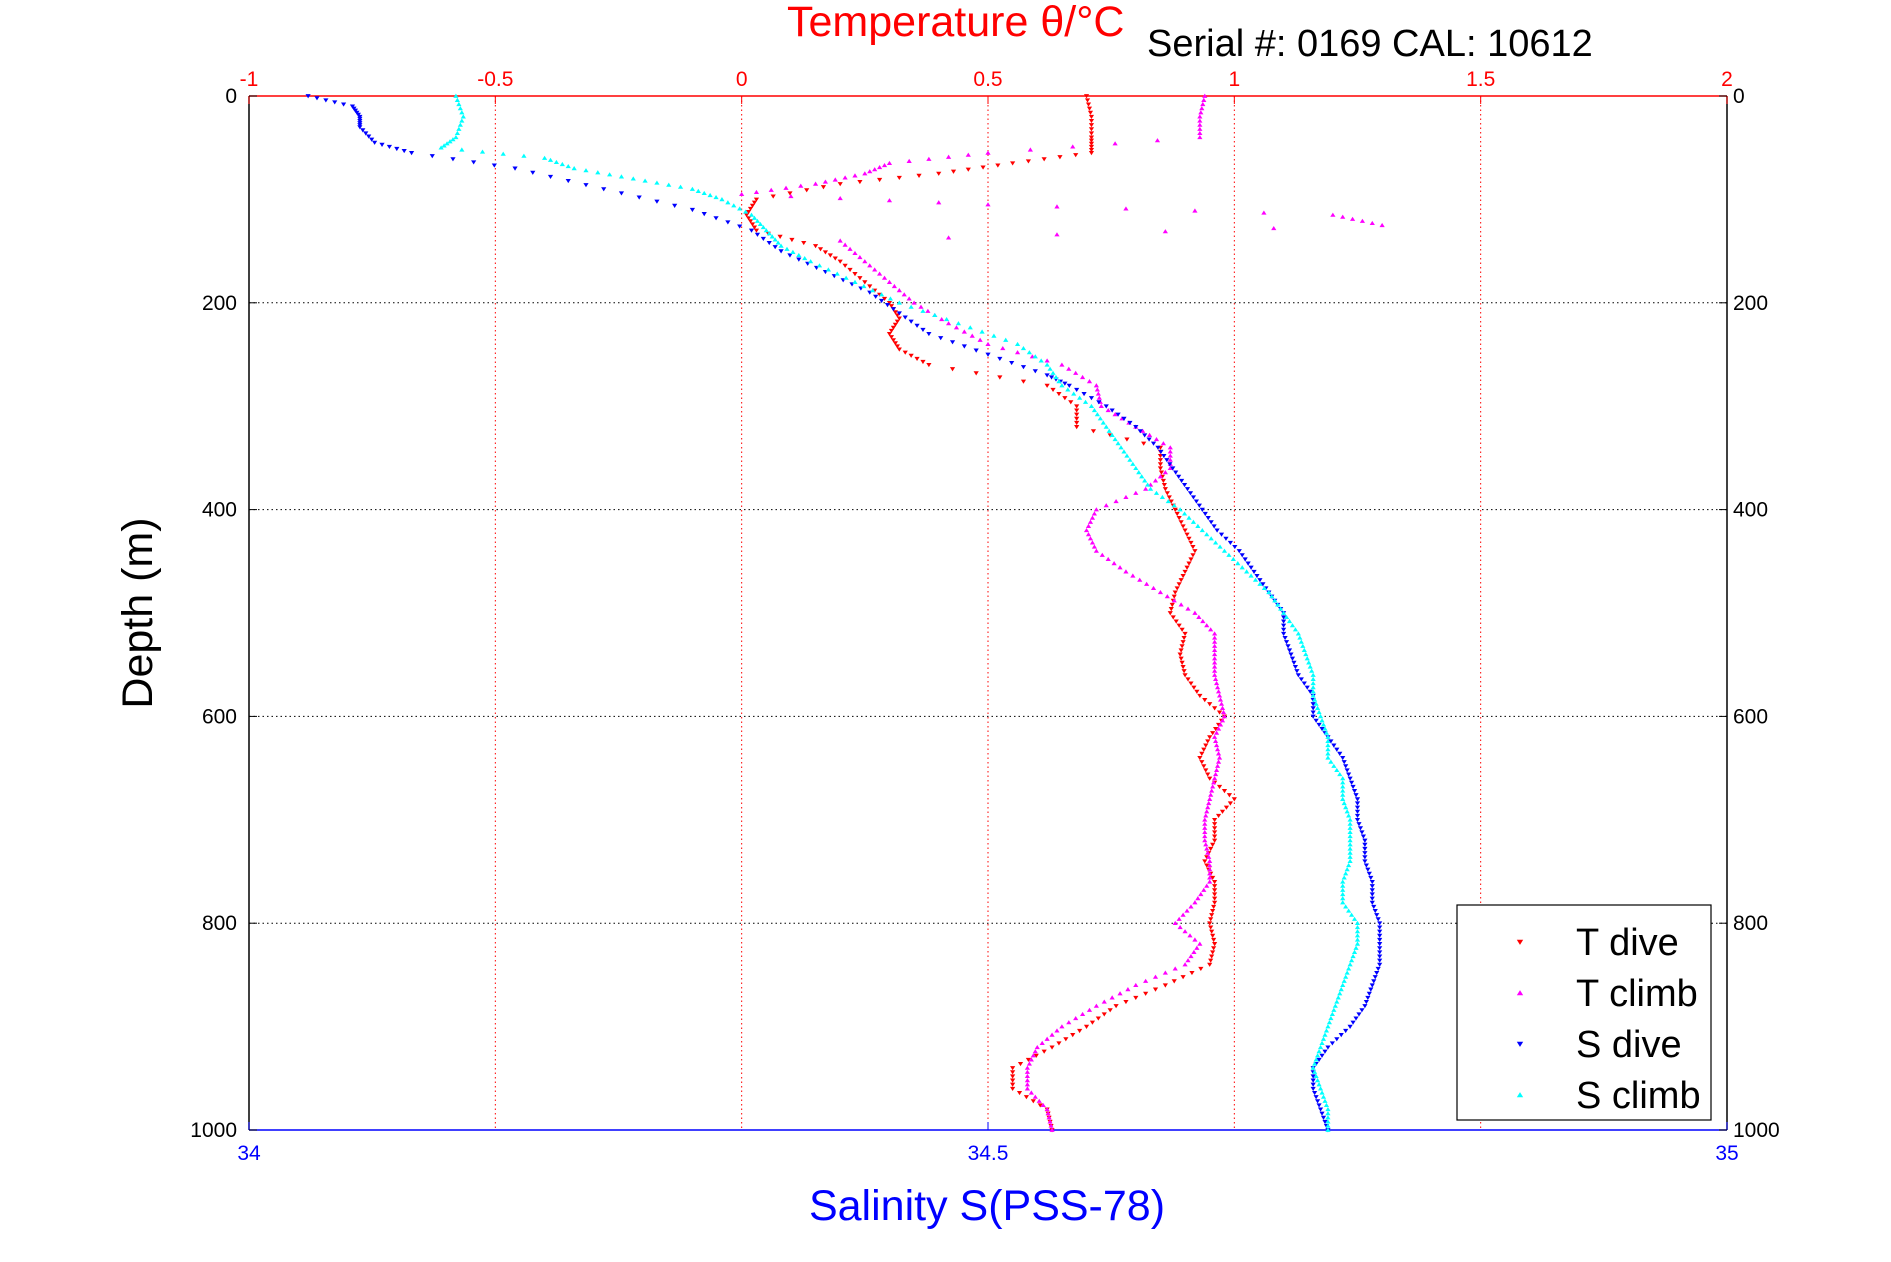  Describe the element at coordinates (219, 923) in the screenshot. I see `depth-tick-label-left: 800` at that location.